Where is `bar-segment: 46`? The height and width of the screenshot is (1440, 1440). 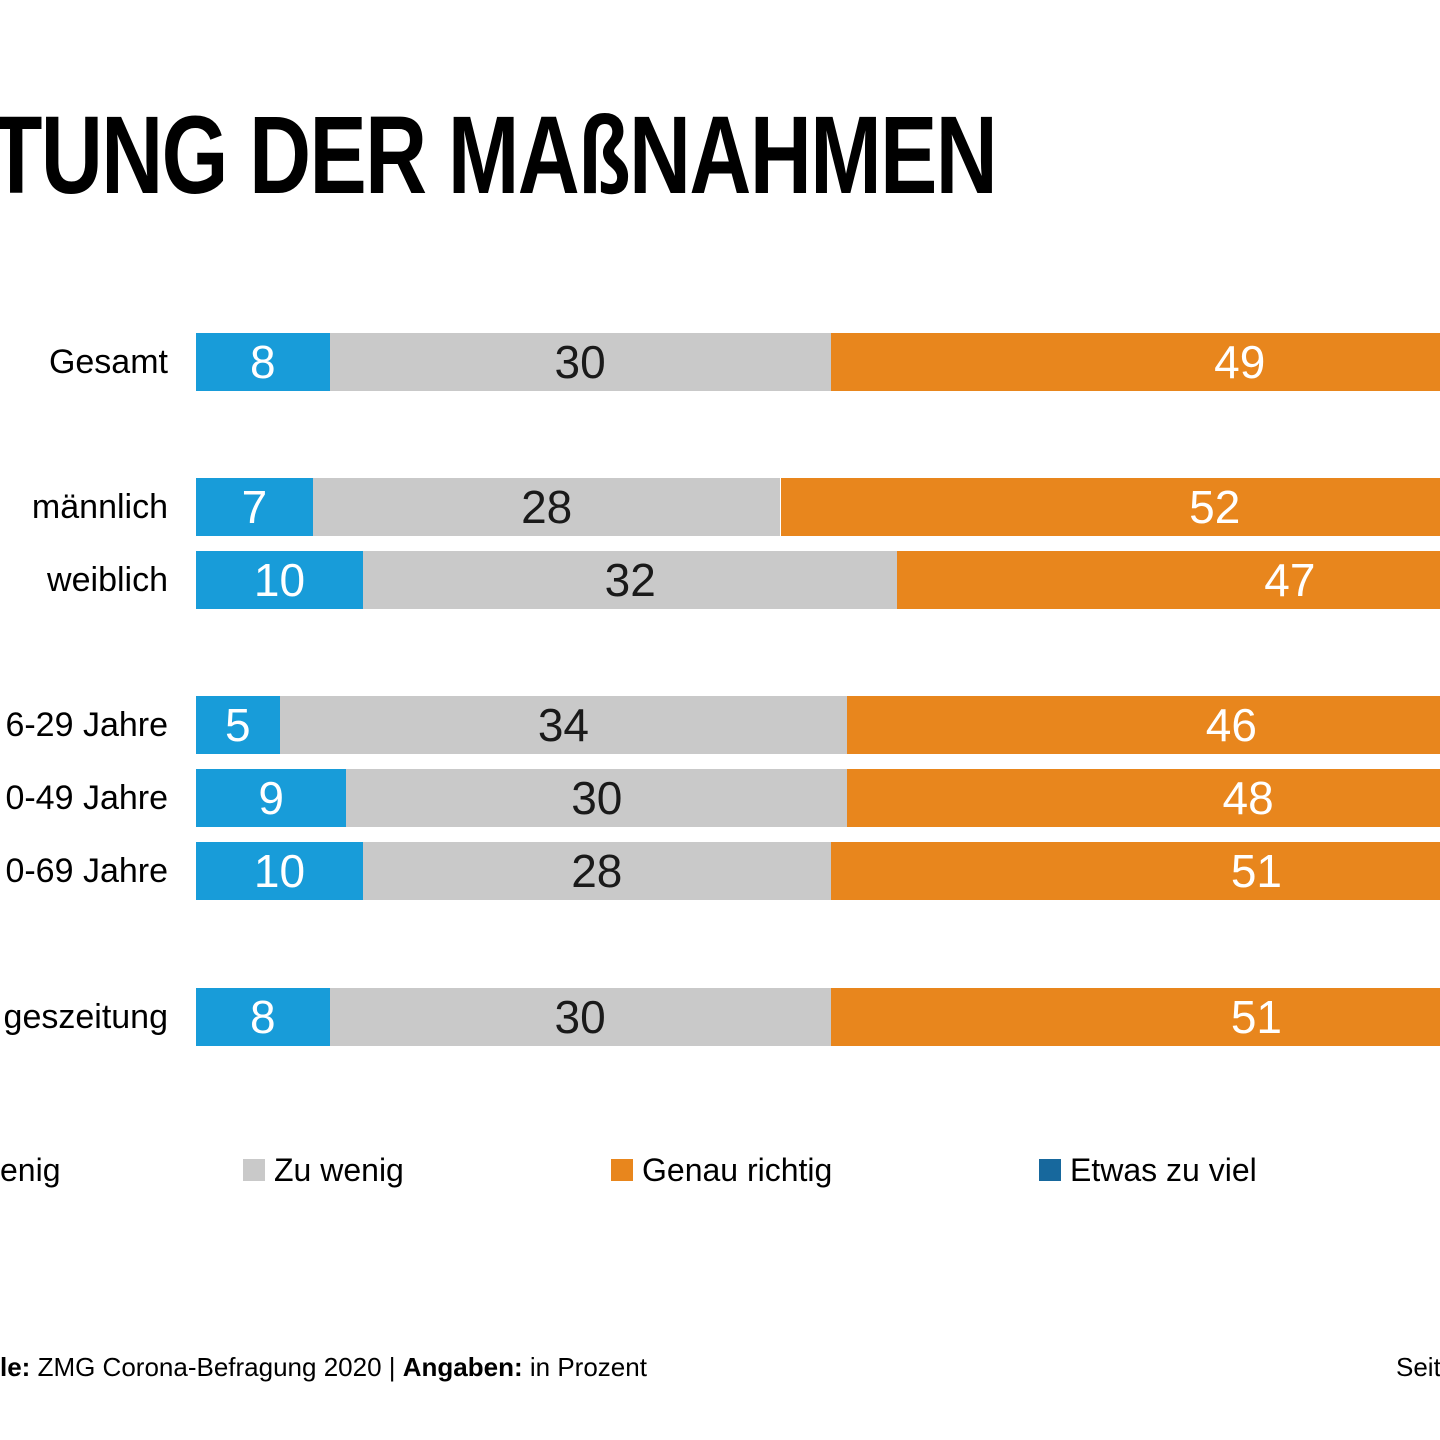
bar-segment: 46 is located at coordinates (1143, 725).